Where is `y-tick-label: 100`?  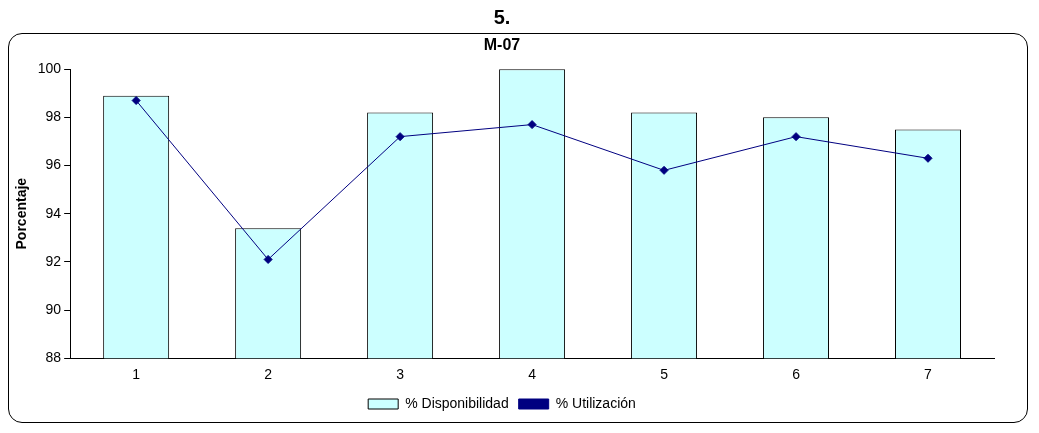
y-tick-label: 100 is located at coordinates (49, 68).